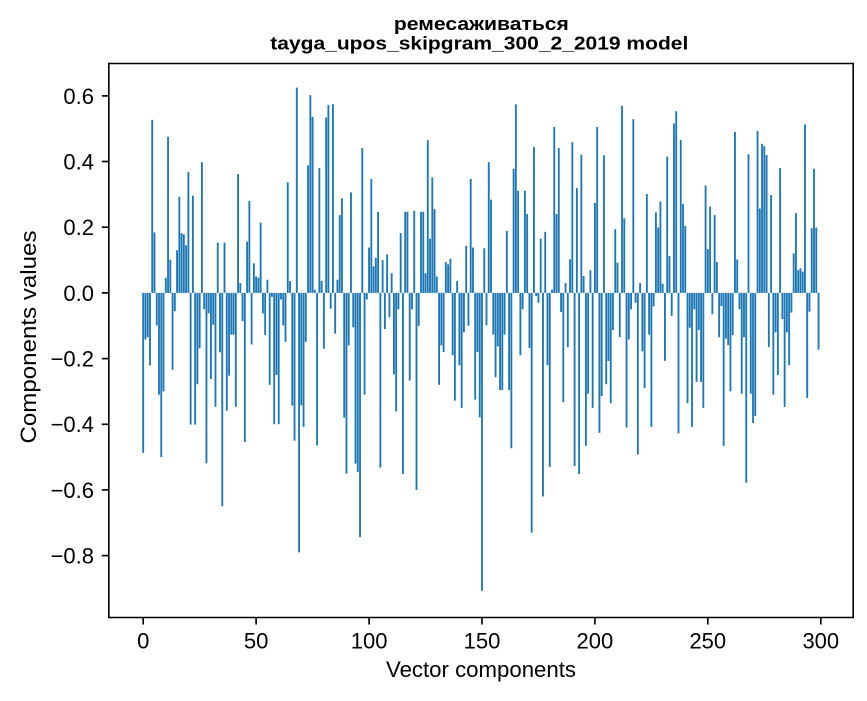  What do you see at coordinates (369, 640) in the screenshot?
I see `svg-text: 100` at bounding box center [369, 640].